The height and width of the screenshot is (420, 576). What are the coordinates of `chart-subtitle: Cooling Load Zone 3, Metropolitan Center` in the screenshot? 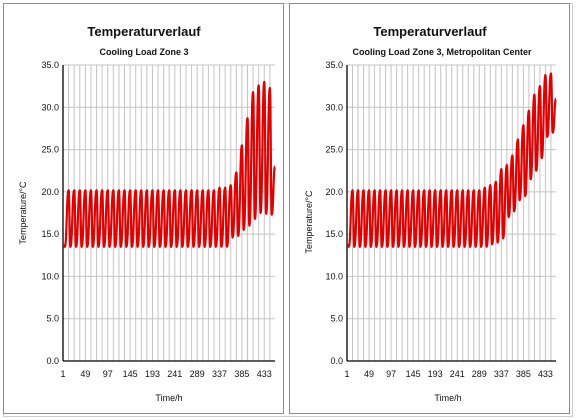 It's located at (442, 52).